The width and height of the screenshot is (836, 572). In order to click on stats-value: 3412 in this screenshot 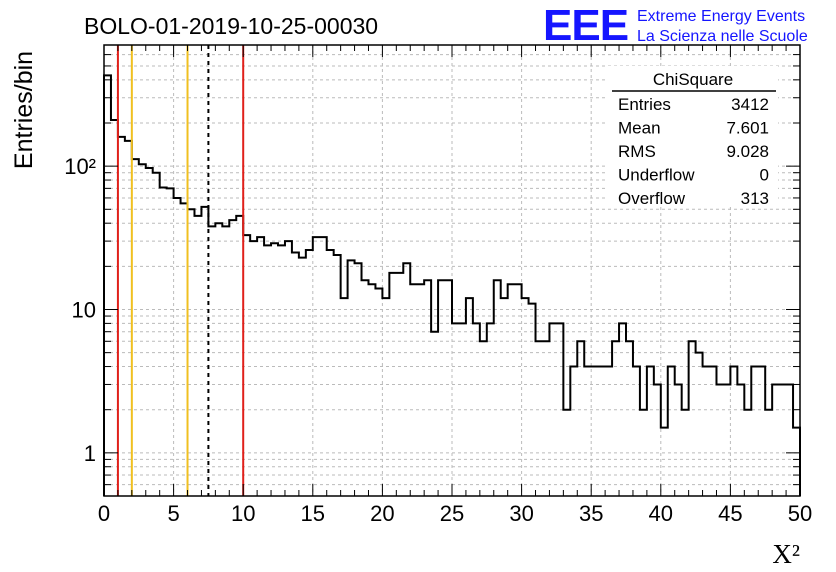, I will do `click(750, 104)`.